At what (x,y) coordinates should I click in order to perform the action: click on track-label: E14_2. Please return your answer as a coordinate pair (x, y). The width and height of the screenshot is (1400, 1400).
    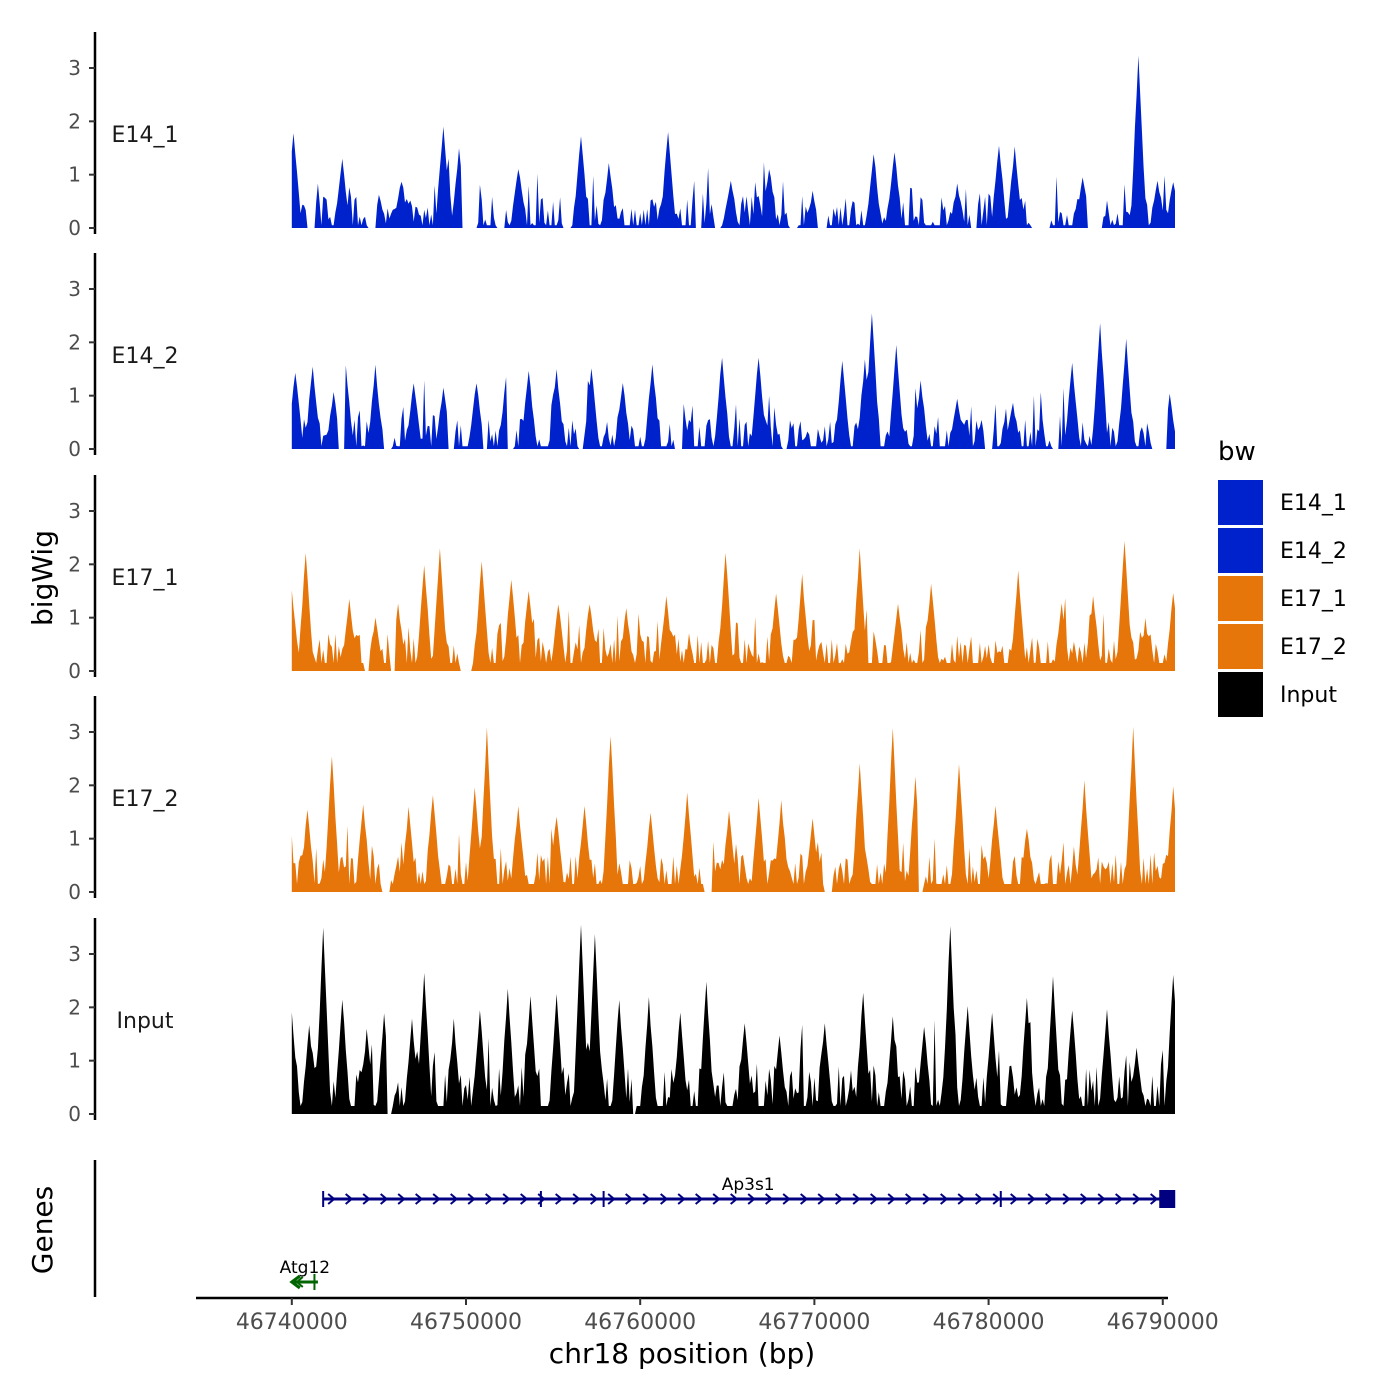
    Looking at the image, I should click on (145, 356).